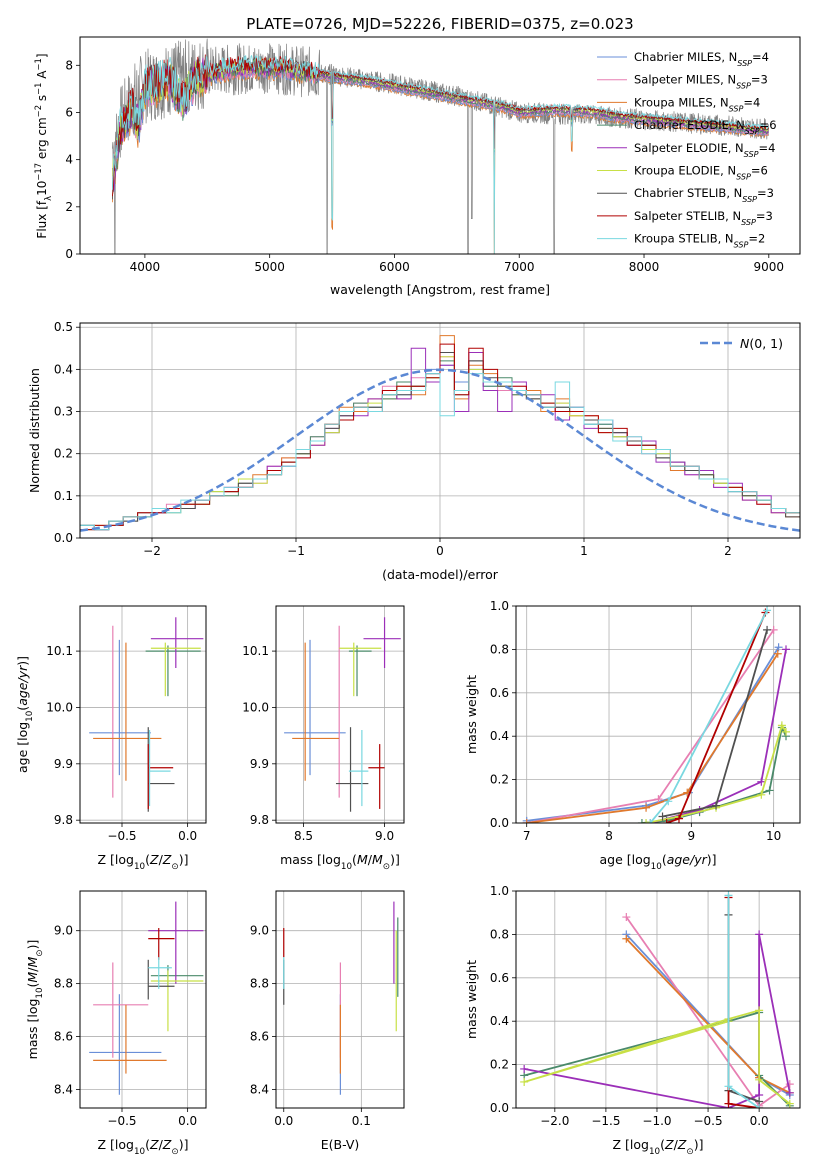  I want to click on x-tick-label: 8.5, so click(303, 836).